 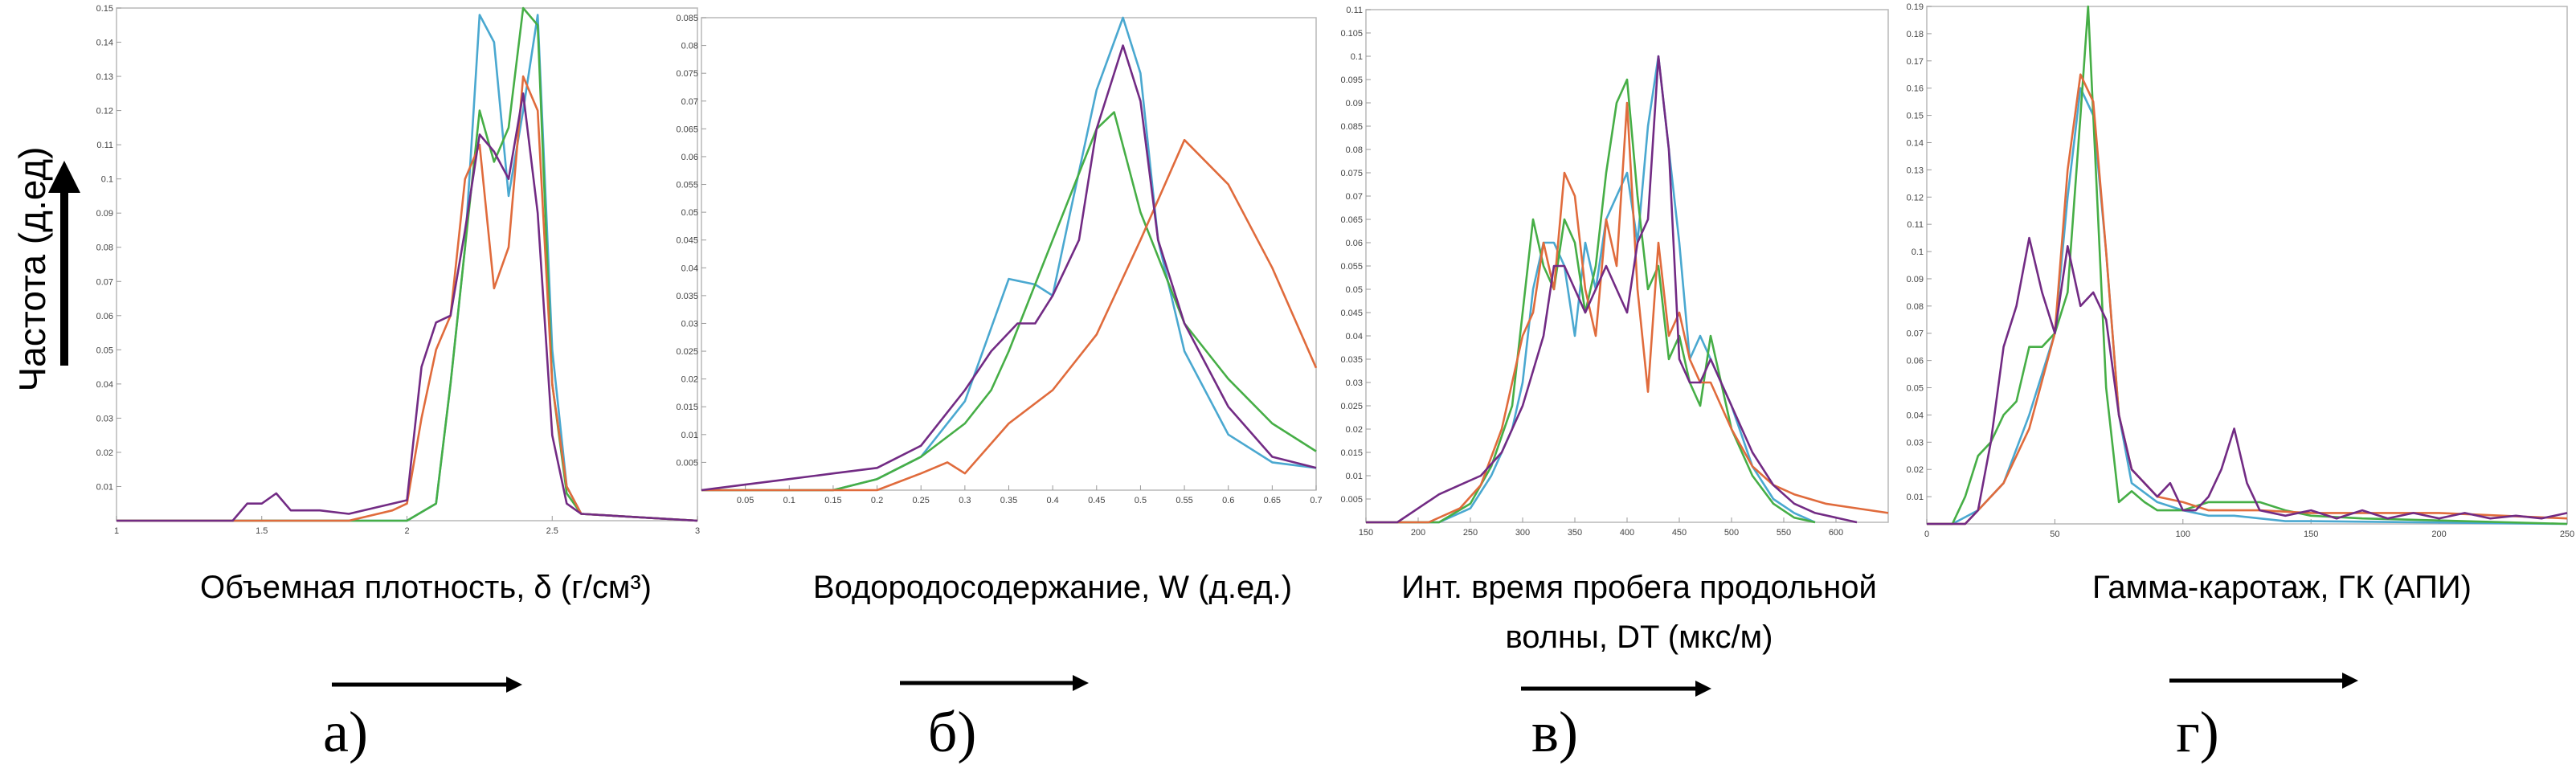 I want to click on x-tick-label: 0.2, so click(x=877, y=500).